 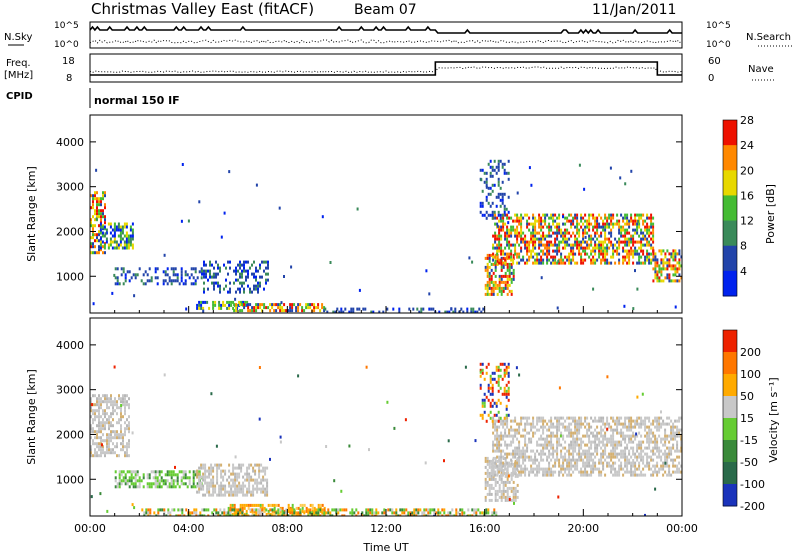 I want to click on velocity-cbar-segment, so click(x=730, y=429).